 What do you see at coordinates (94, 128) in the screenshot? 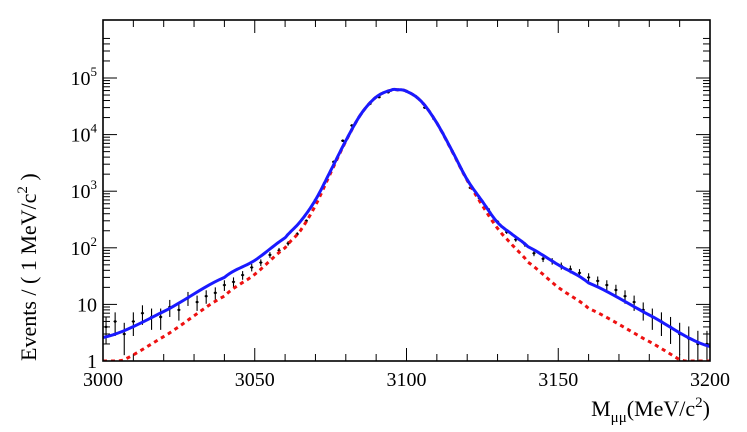
I see `y-tick-label-exp: 4` at bounding box center [94, 128].